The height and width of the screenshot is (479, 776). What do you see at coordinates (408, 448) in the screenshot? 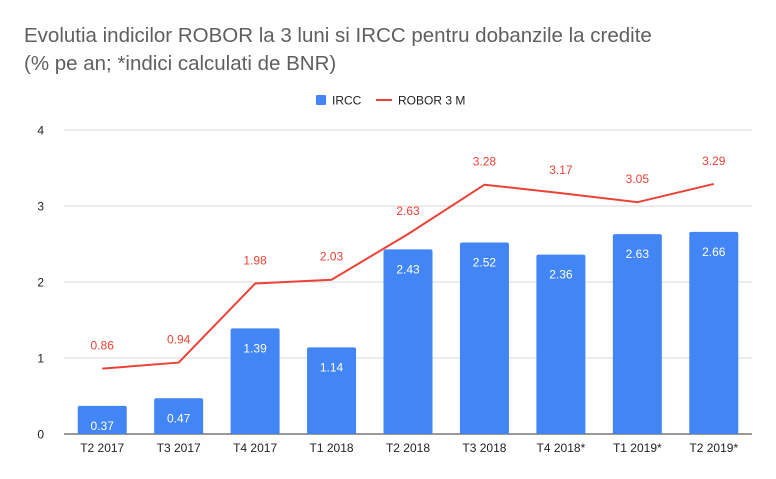
I see `x-tick-label: T2 2018` at bounding box center [408, 448].